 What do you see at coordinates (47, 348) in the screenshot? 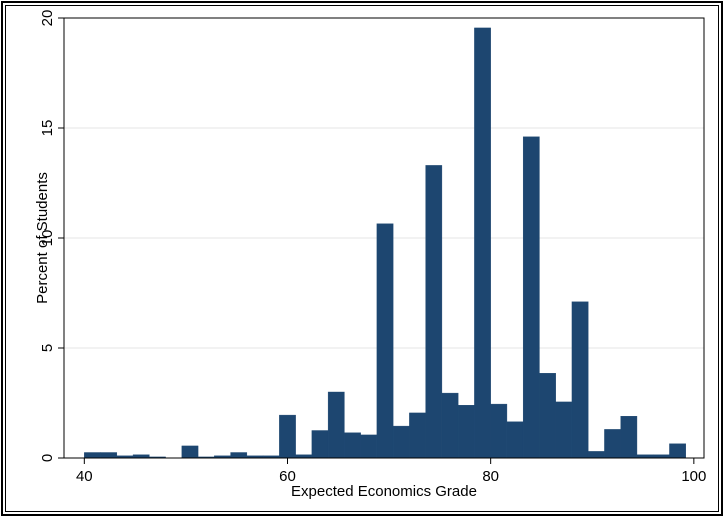
I see `y-tick-label: 5` at bounding box center [47, 348].